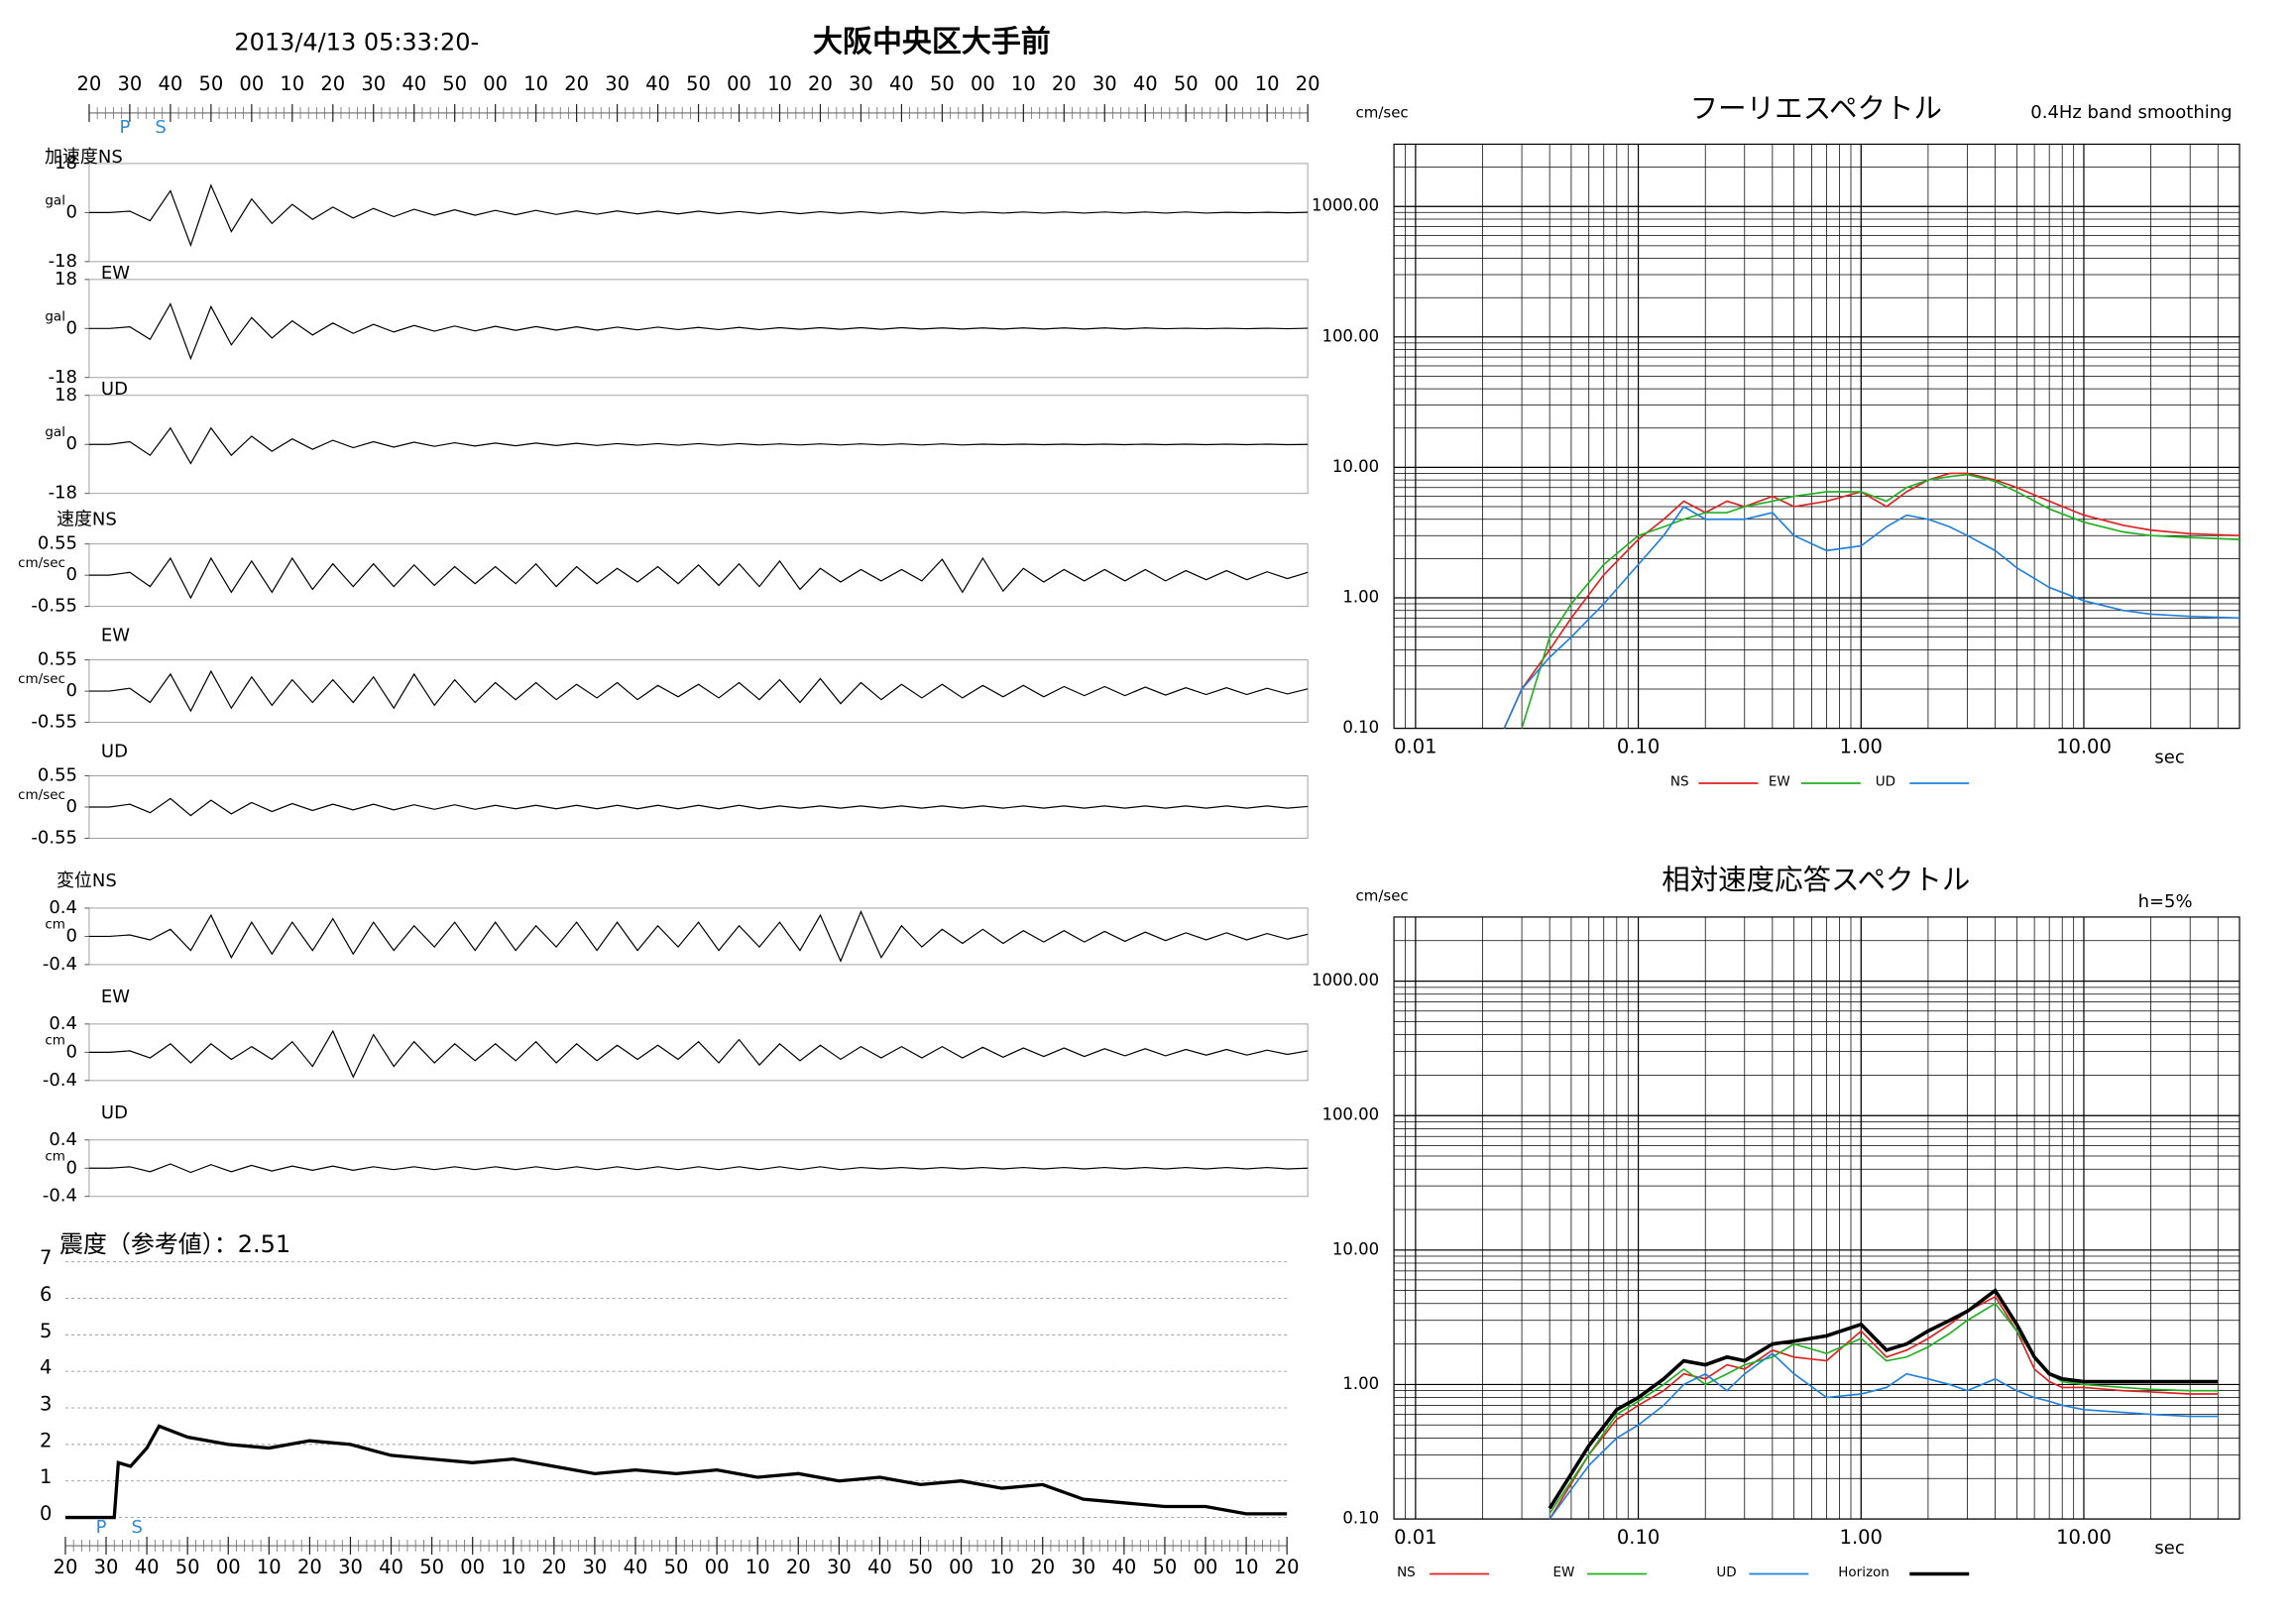  I want to click on unit-label: cm, so click(55, 1040).